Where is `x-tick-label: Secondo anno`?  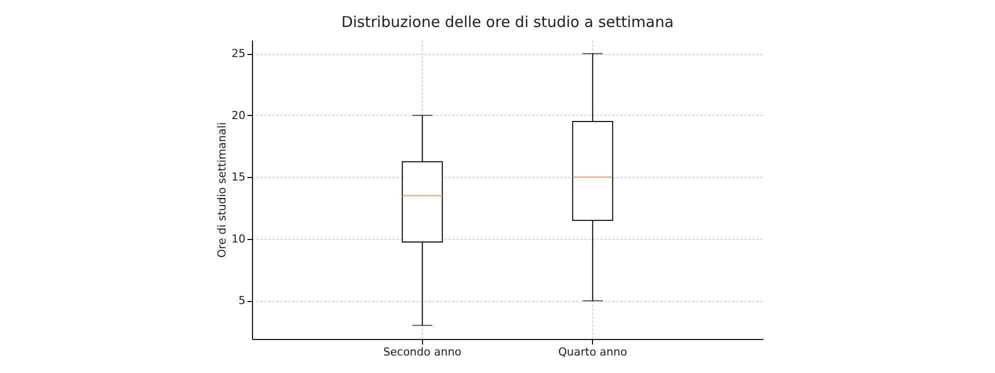
x-tick-label: Secondo anno is located at coordinates (422, 352).